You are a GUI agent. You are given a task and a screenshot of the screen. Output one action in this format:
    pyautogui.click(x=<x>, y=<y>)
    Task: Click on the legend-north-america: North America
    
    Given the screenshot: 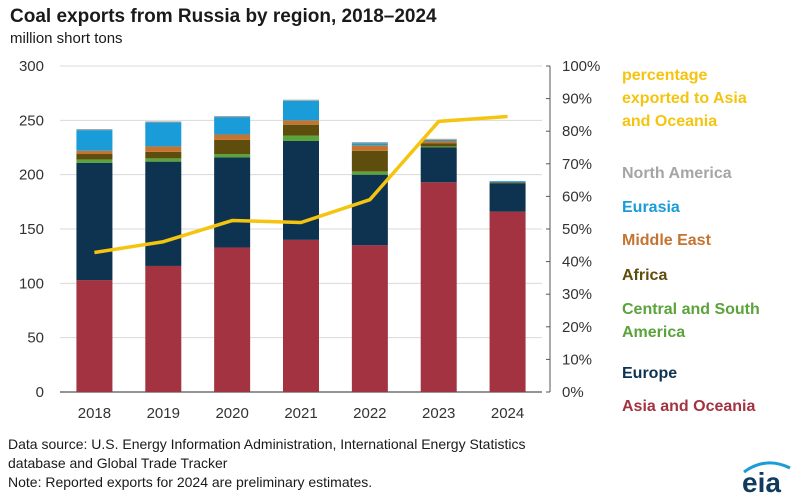 What is the action you would take?
    pyautogui.click(x=677, y=173)
    